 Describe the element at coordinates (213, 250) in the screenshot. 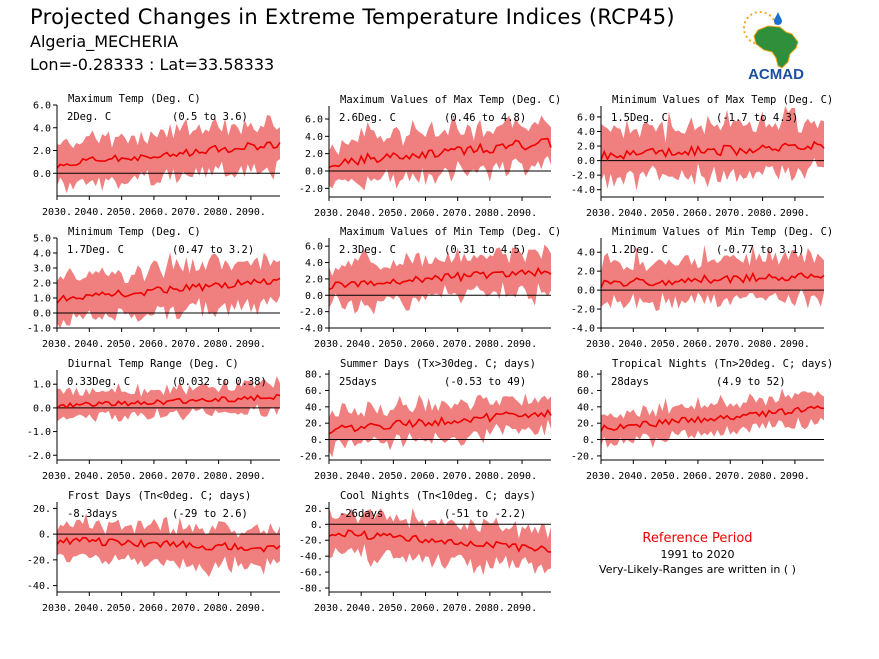

I see `likely-range-label: (0.47 to 3.2)` at that location.